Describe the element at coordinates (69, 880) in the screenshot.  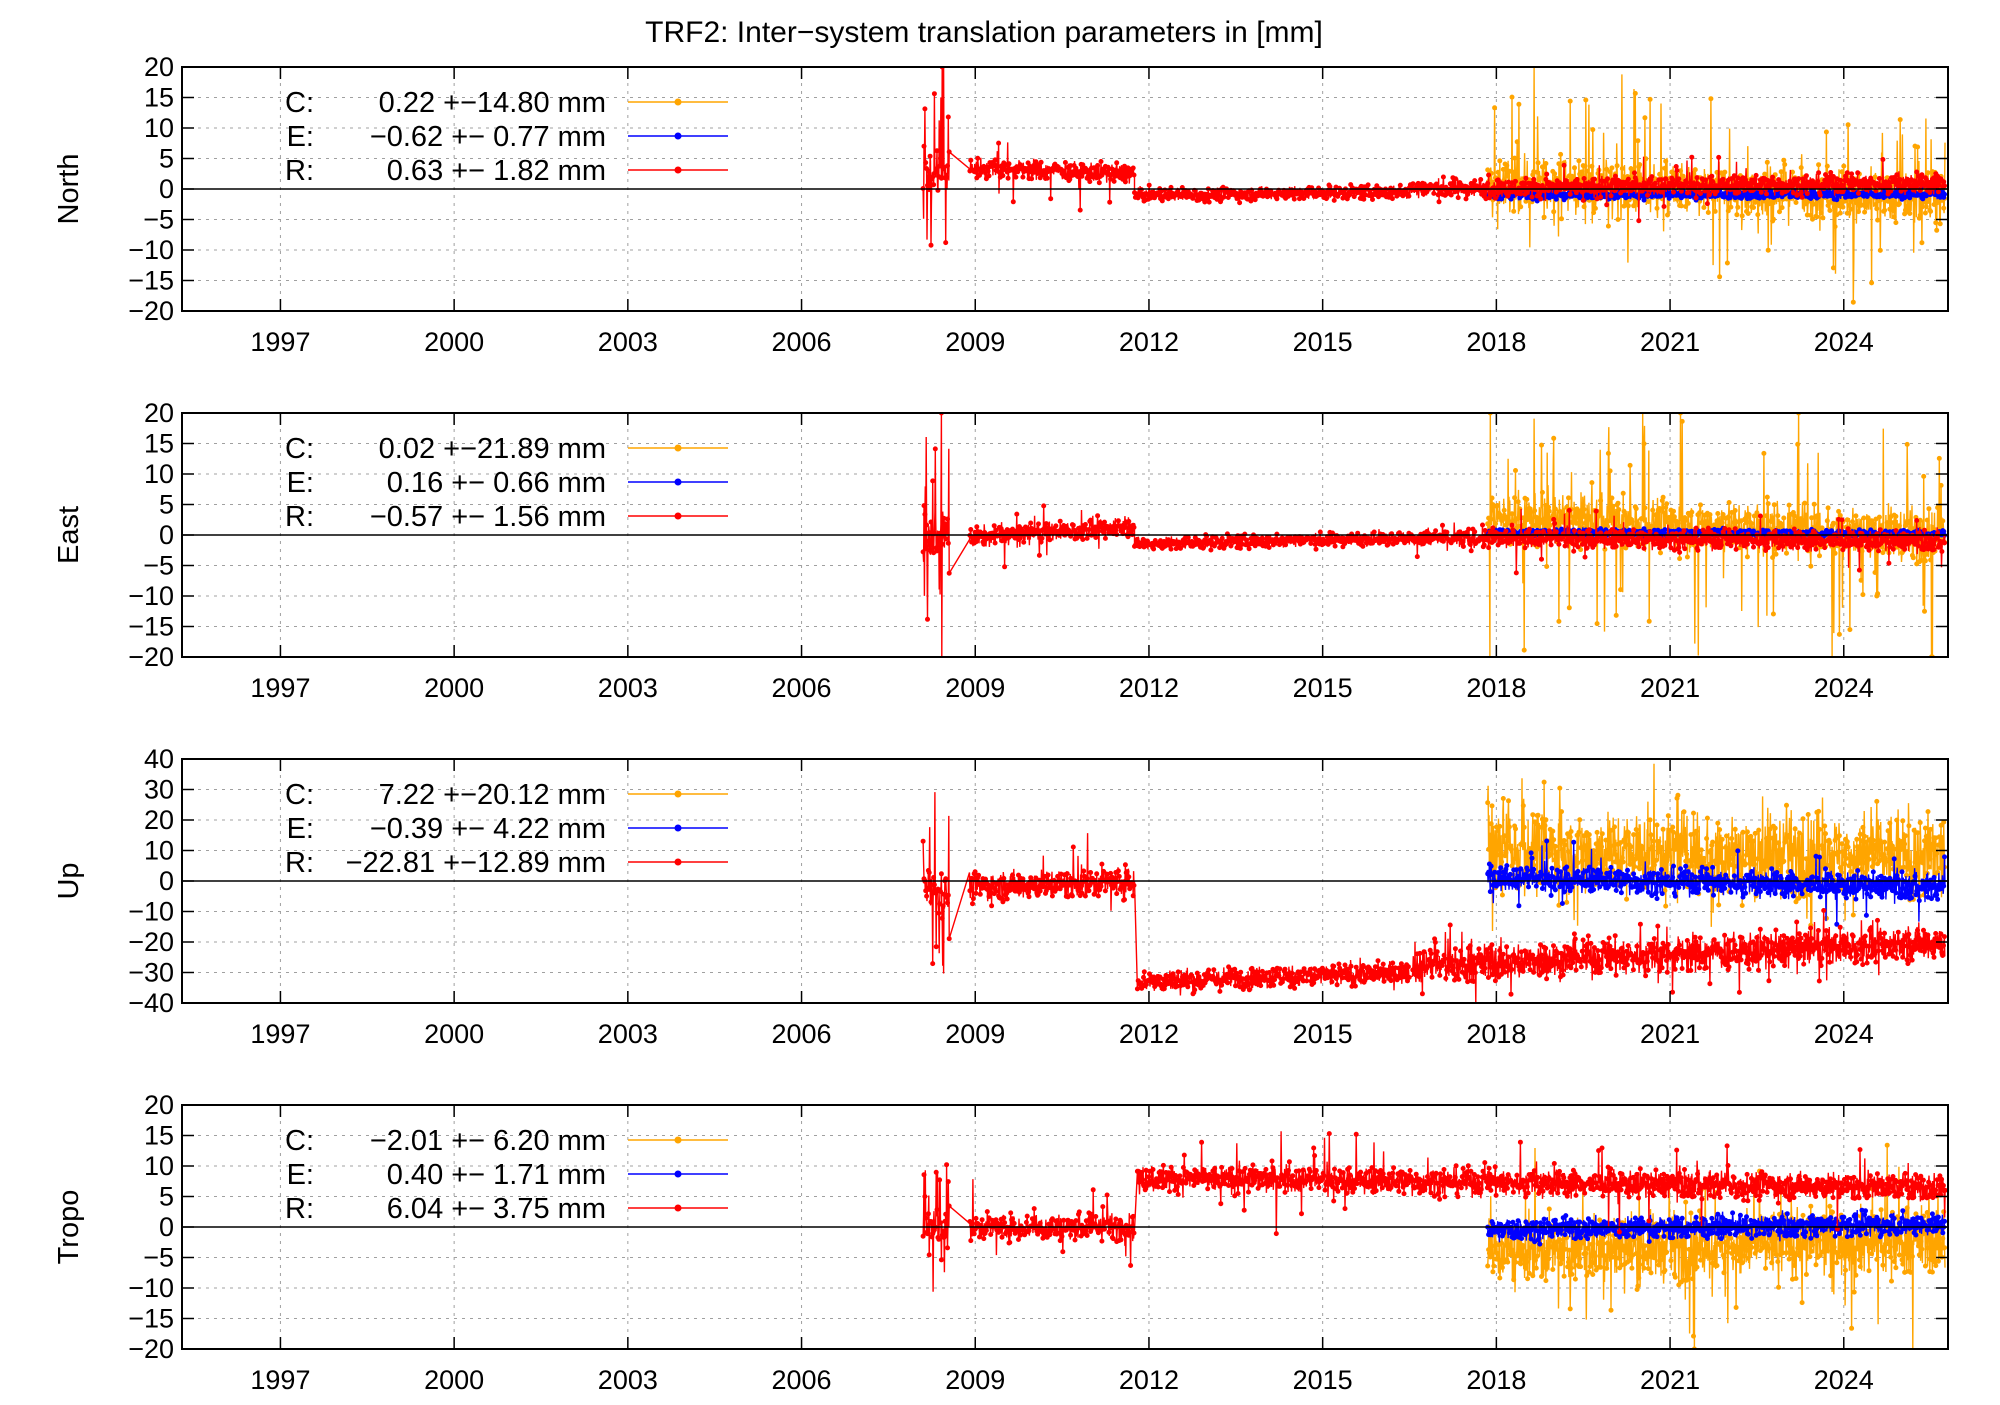
I see `y-axis-label: Up` at that location.